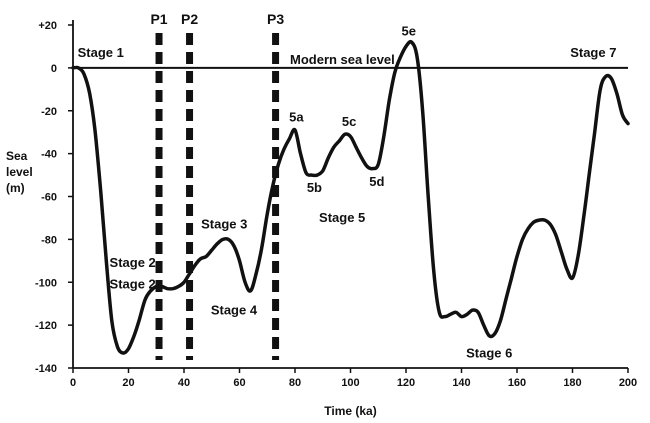 Image resolution: width=650 pixels, height=423 pixels. I want to click on y-axis-title-line: level, so click(19, 172).